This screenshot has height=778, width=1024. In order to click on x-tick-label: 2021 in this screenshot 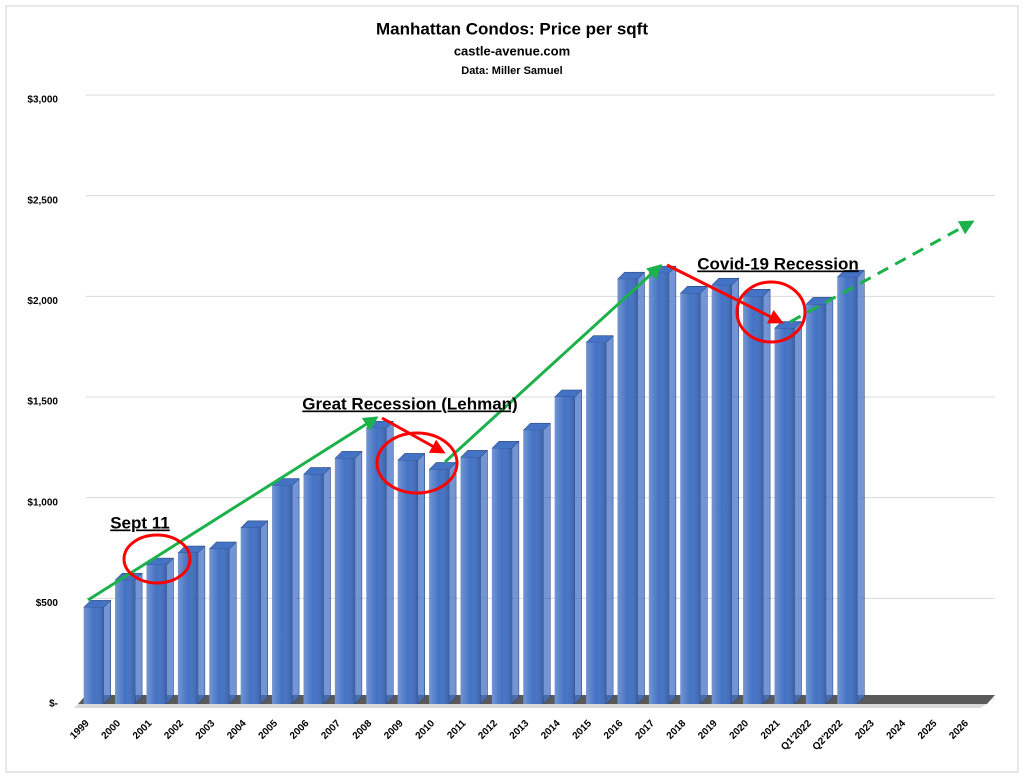, I will do `click(771, 730)`.